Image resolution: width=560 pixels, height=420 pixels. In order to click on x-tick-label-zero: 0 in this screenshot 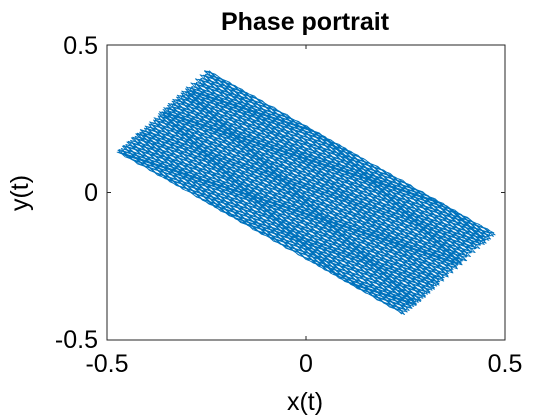, I will do `click(306, 364)`.